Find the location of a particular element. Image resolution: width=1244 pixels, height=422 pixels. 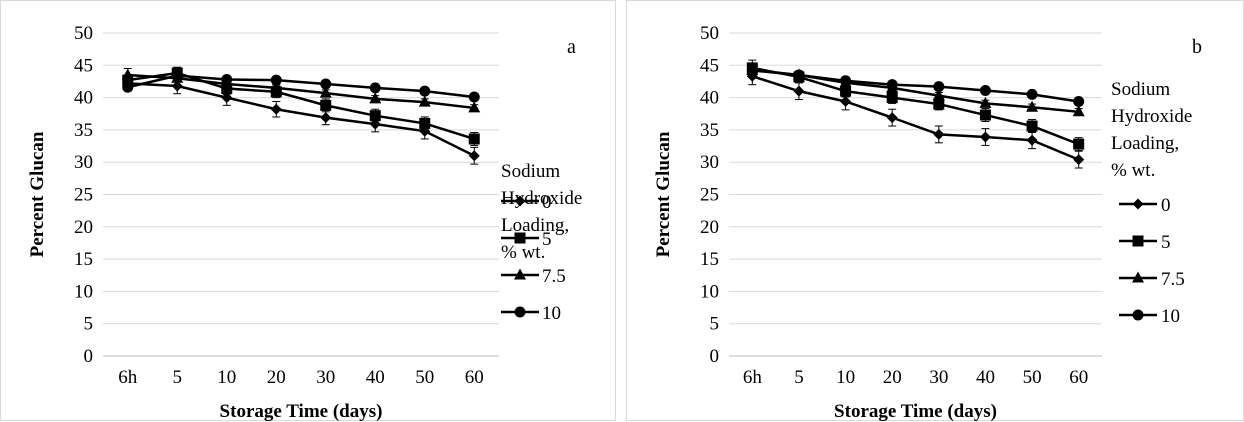

x-tick-label: 6h is located at coordinates (128, 377).